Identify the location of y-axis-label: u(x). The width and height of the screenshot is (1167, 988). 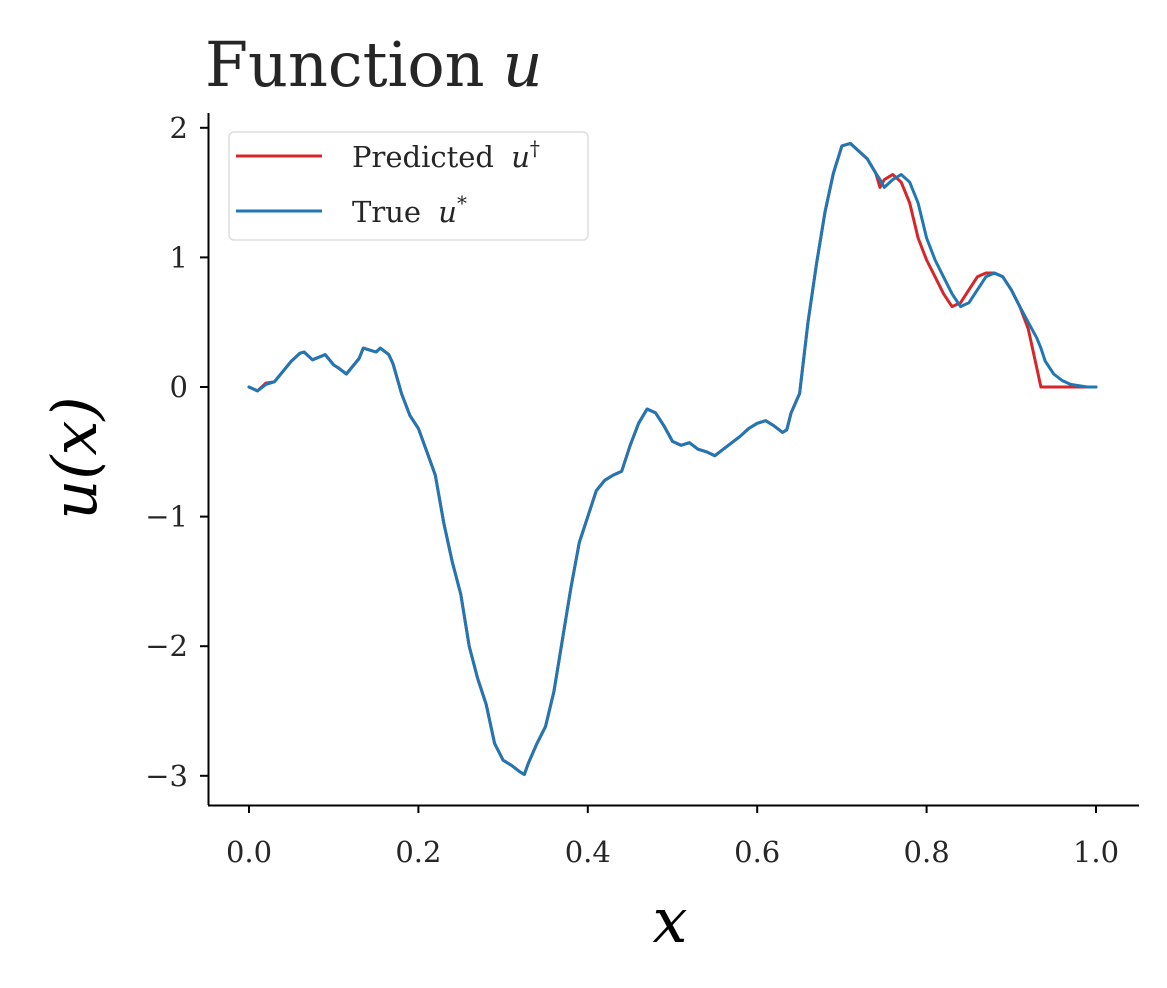
(74, 457).